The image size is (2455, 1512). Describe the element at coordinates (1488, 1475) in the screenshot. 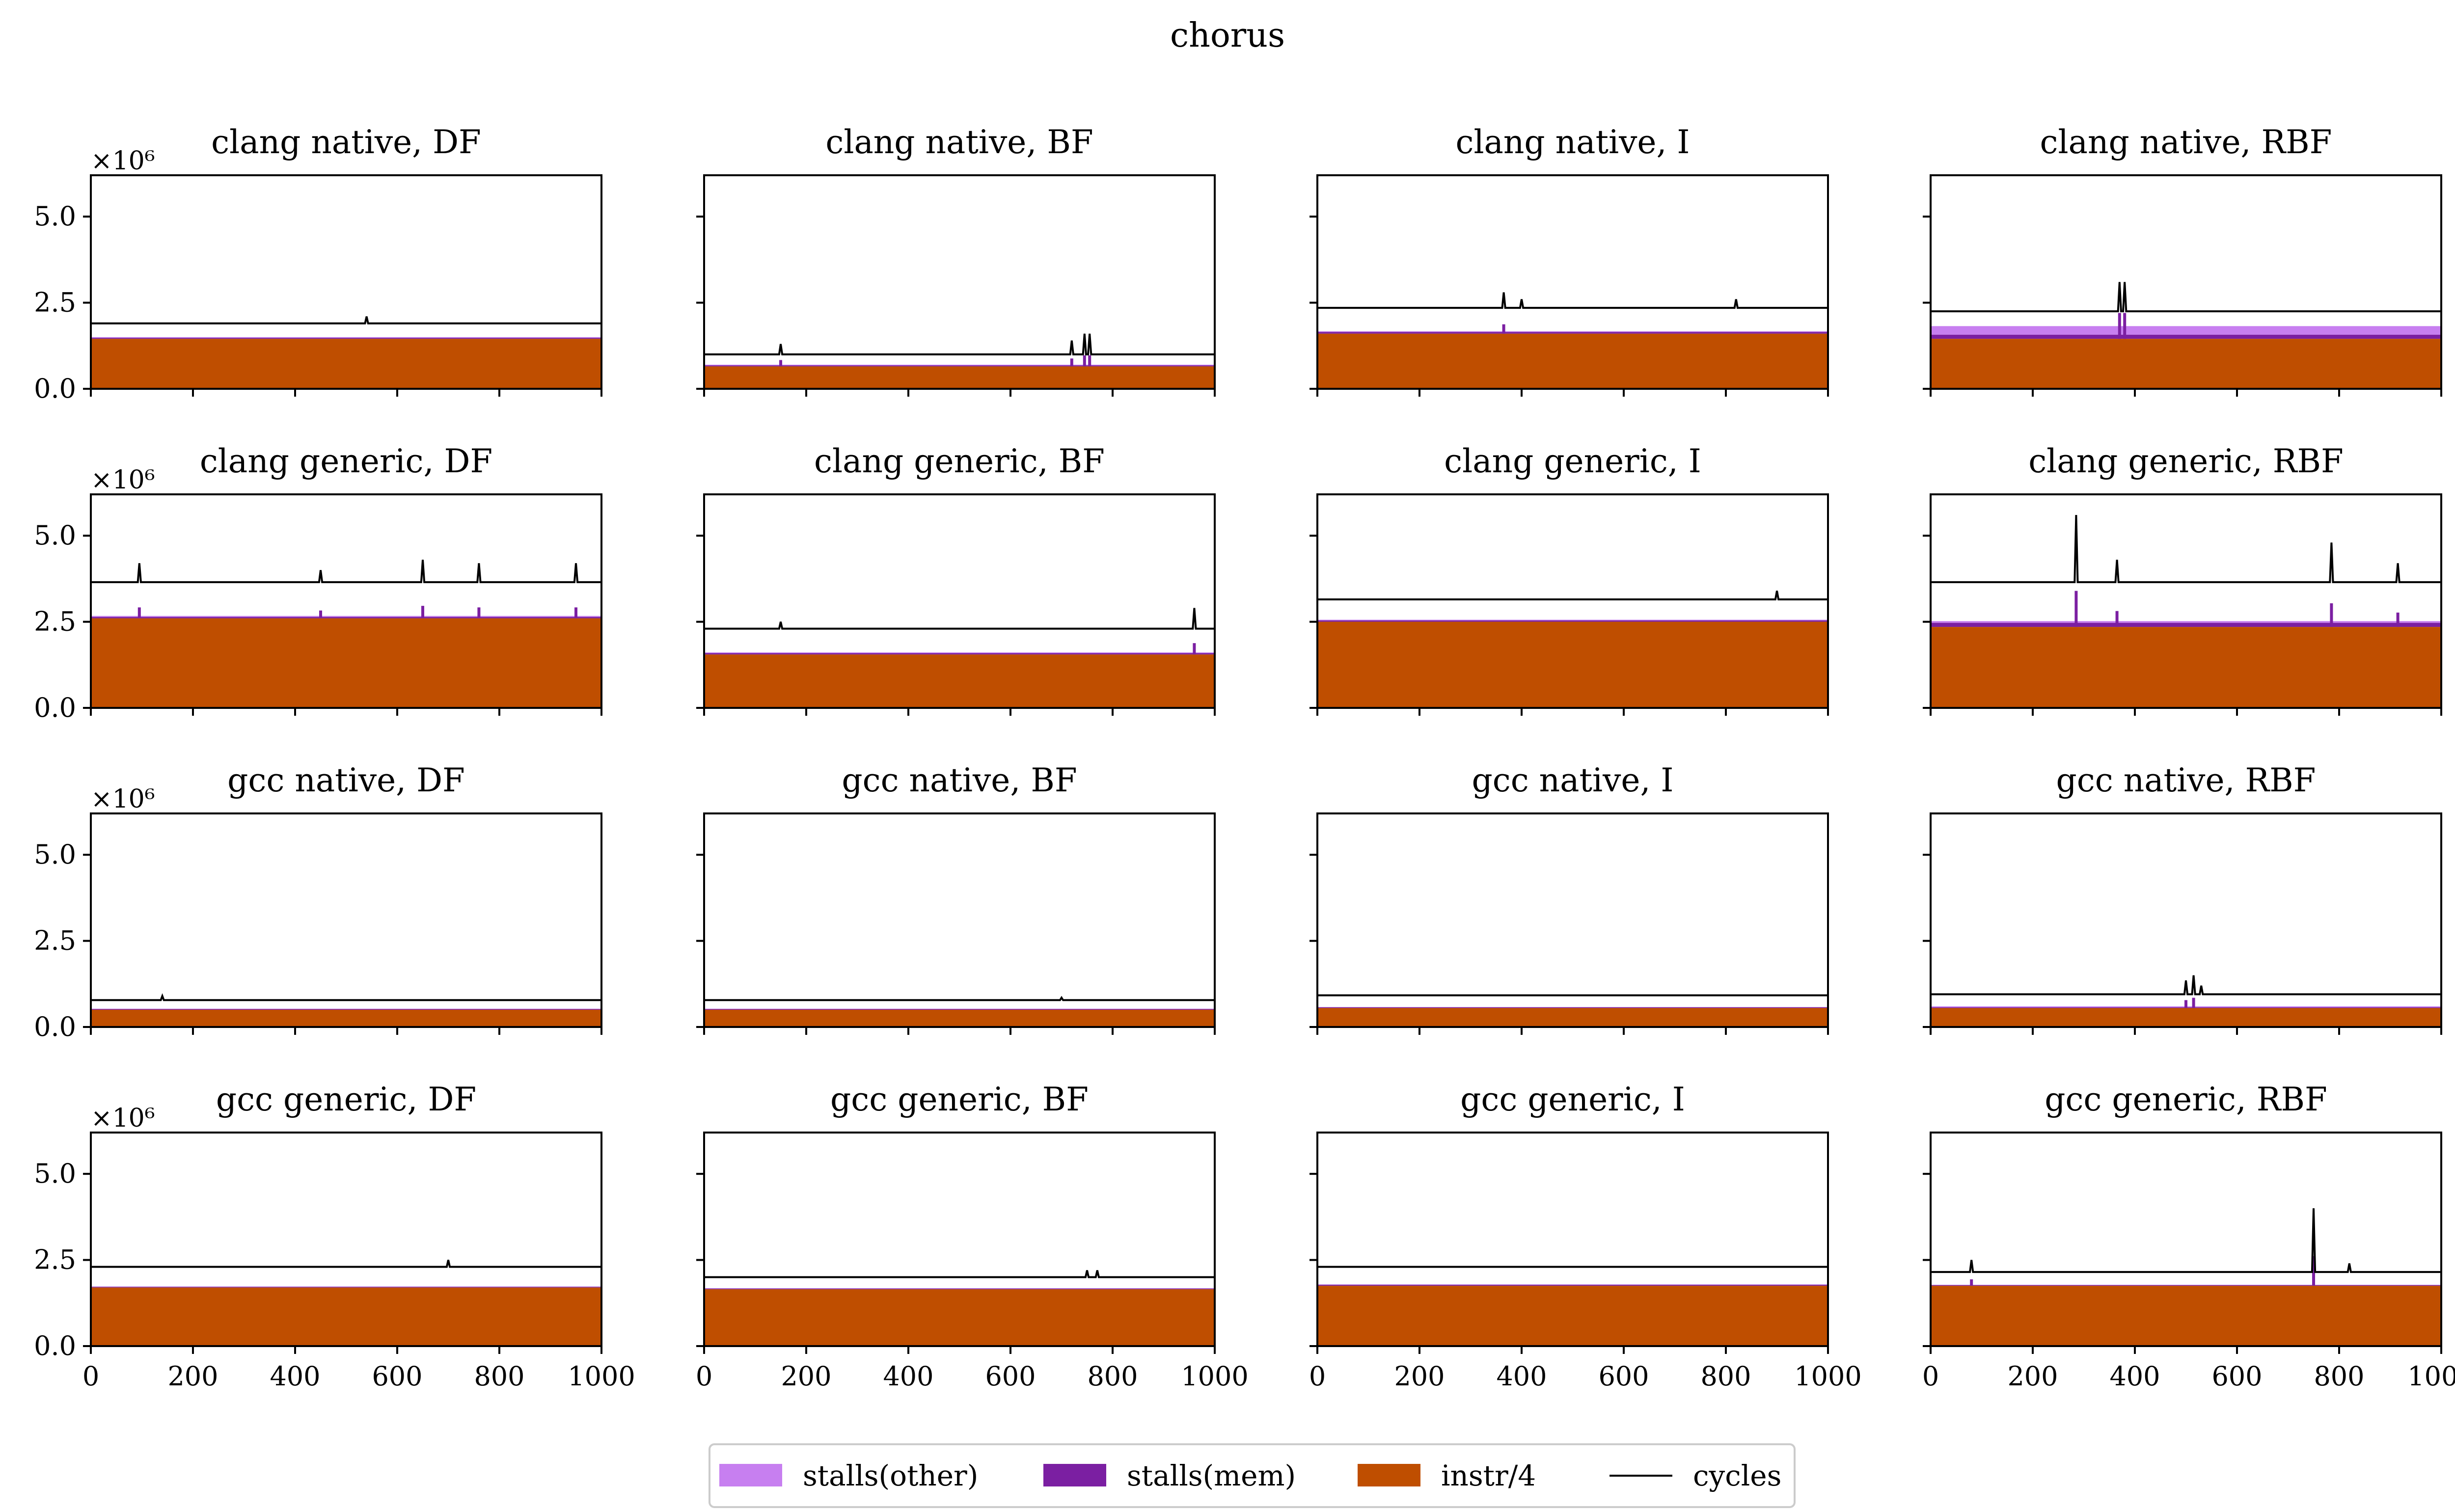

I see `legend-label: instr/4` at that location.